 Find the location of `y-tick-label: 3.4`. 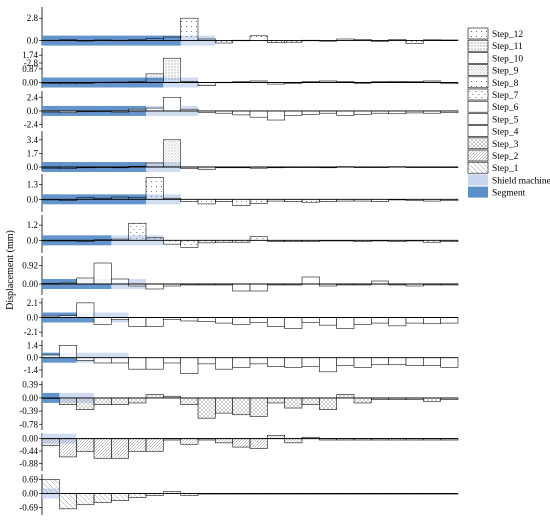

y-tick-label: 3.4 is located at coordinates (33, 140).